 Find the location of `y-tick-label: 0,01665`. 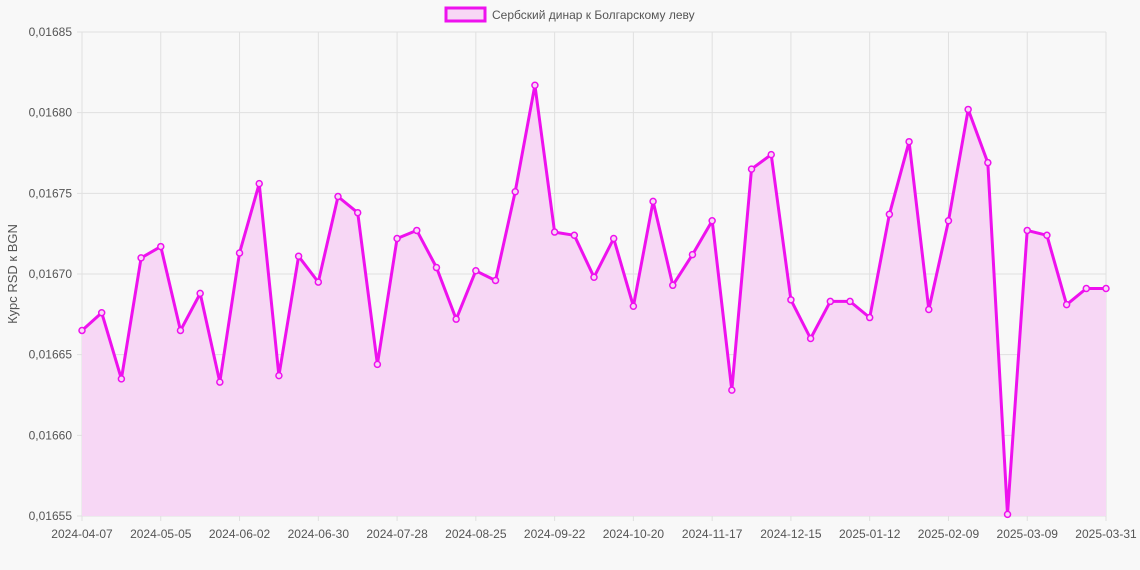

y-tick-label: 0,01665 is located at coordinates (51, 355).